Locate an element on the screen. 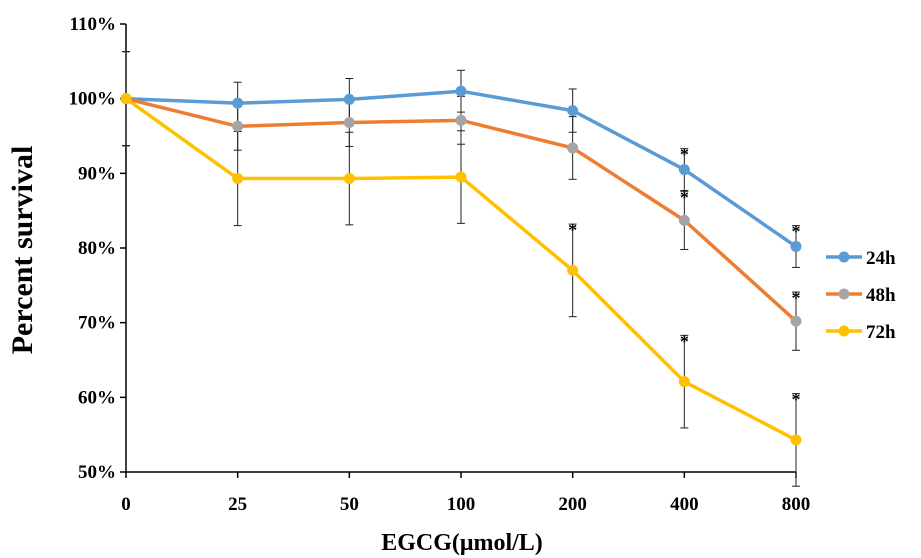 The image size is (921, 558). x-tick-label: 25 is located at coordinates (237, 504).